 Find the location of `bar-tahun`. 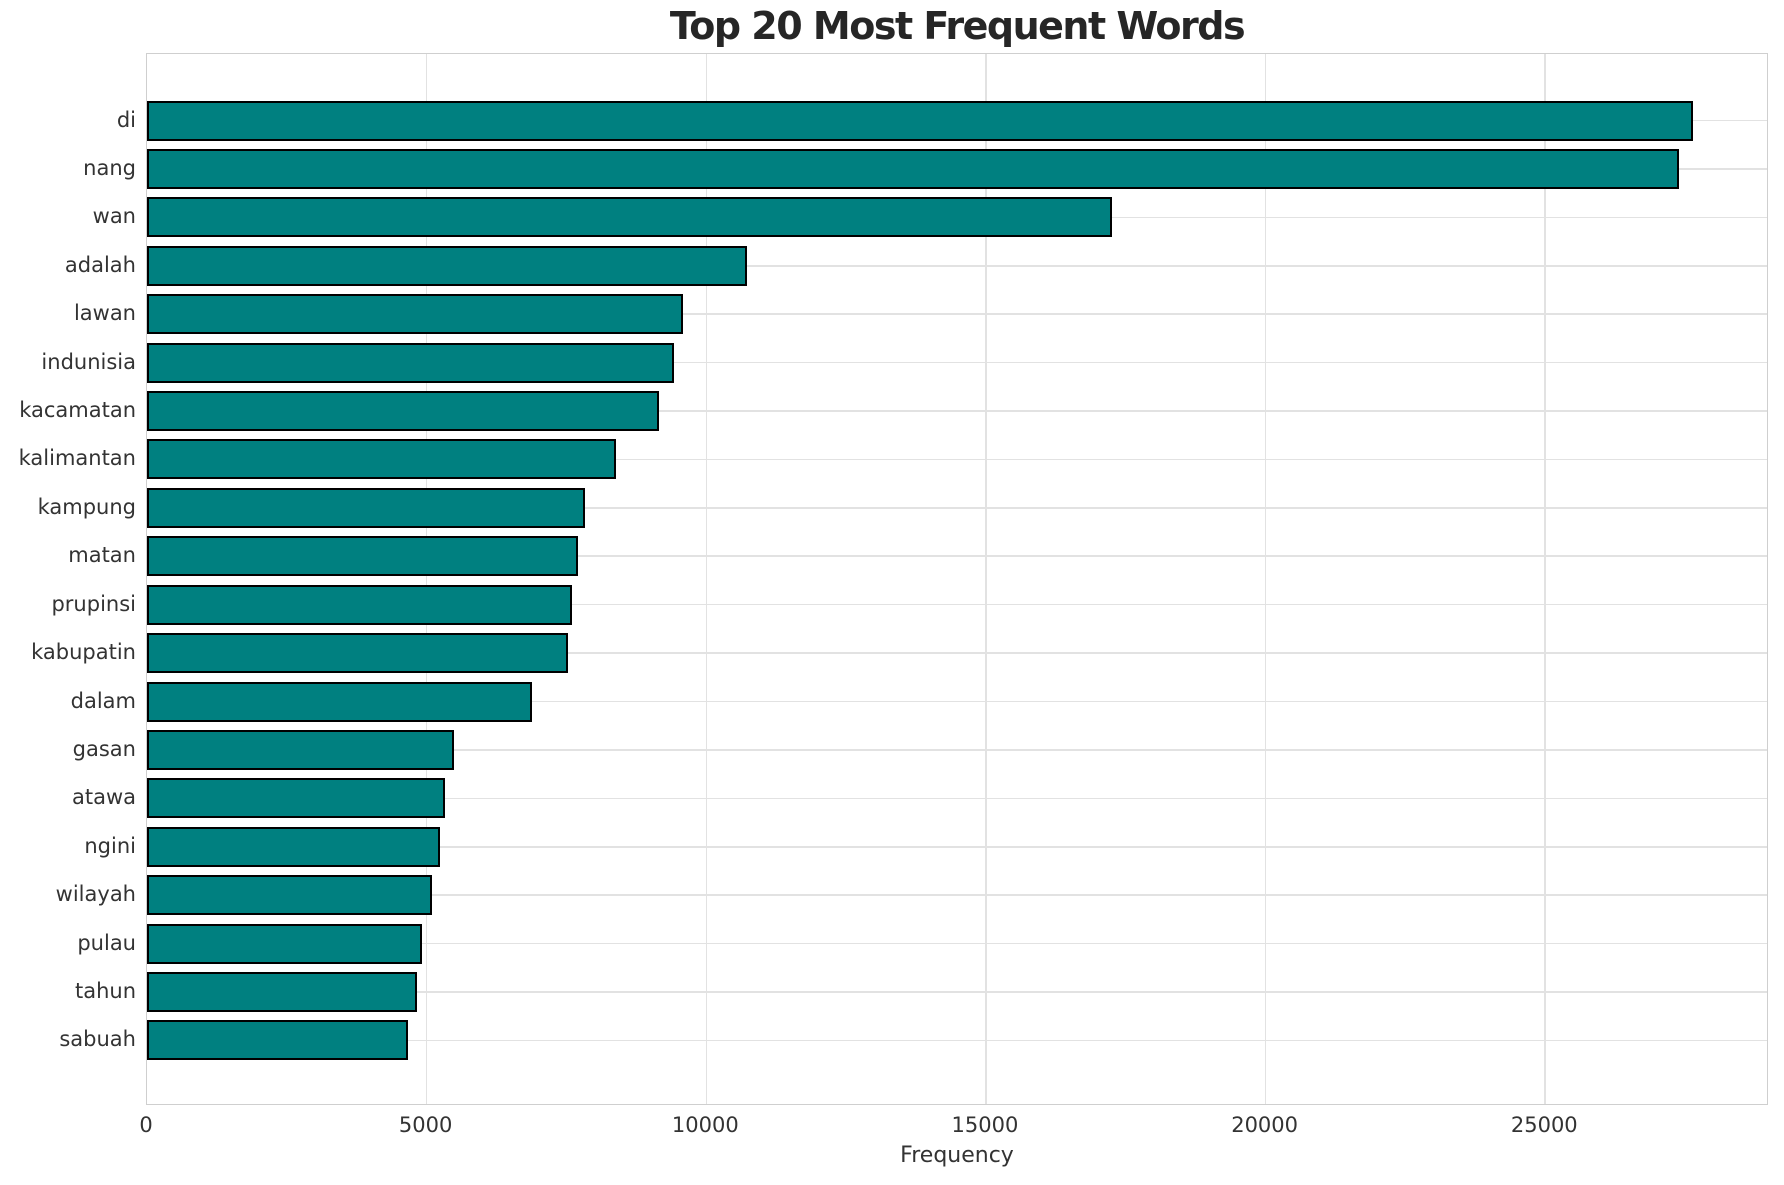

bar-tahun is located at coordinates (282, 992).